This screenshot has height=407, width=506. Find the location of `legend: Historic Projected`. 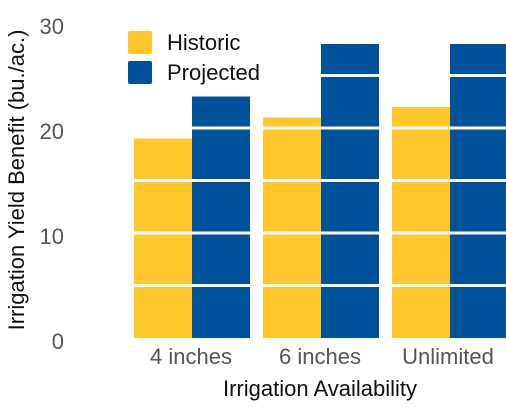

legend: Historic Projected is located at coordinates (194, 57).